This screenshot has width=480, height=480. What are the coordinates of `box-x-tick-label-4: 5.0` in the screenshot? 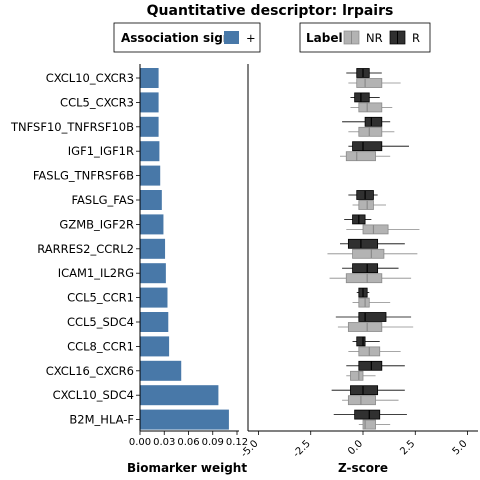 It's located at (460, 447).